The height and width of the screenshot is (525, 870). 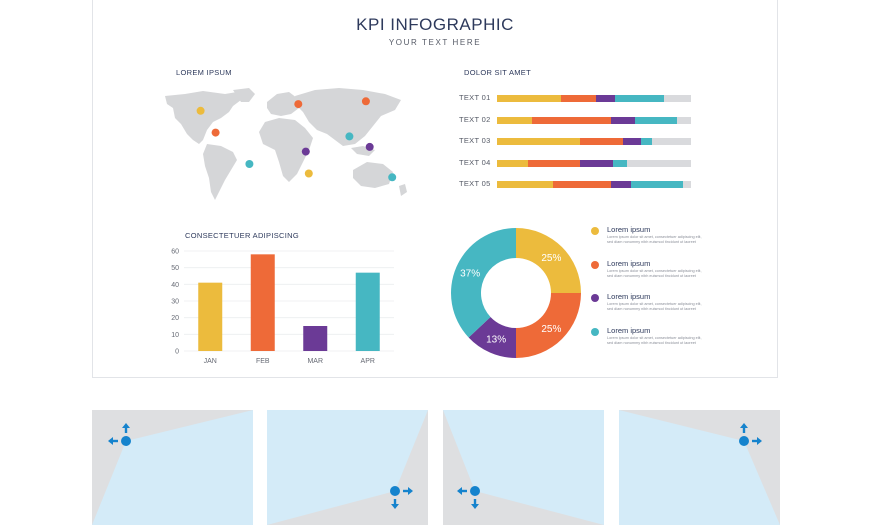 What do you see at coordinates (204, 72) in the screenshot?
I see `map-section-title: LOREM IPSUM` at bounding box center [204, 72].